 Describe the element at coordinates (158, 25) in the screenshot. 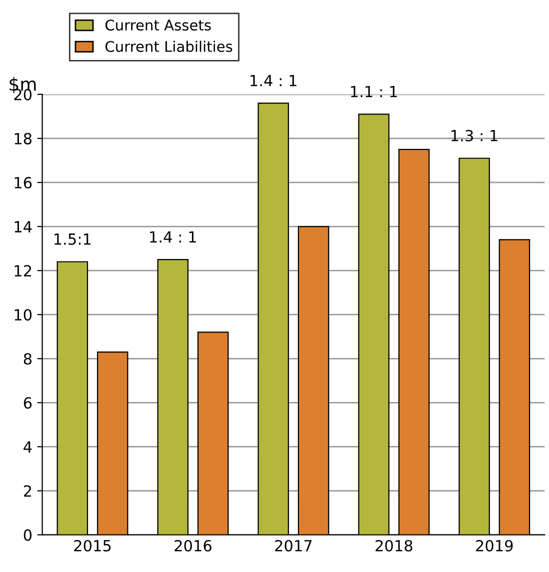

I see `legend-label: Current Assets` at that location.